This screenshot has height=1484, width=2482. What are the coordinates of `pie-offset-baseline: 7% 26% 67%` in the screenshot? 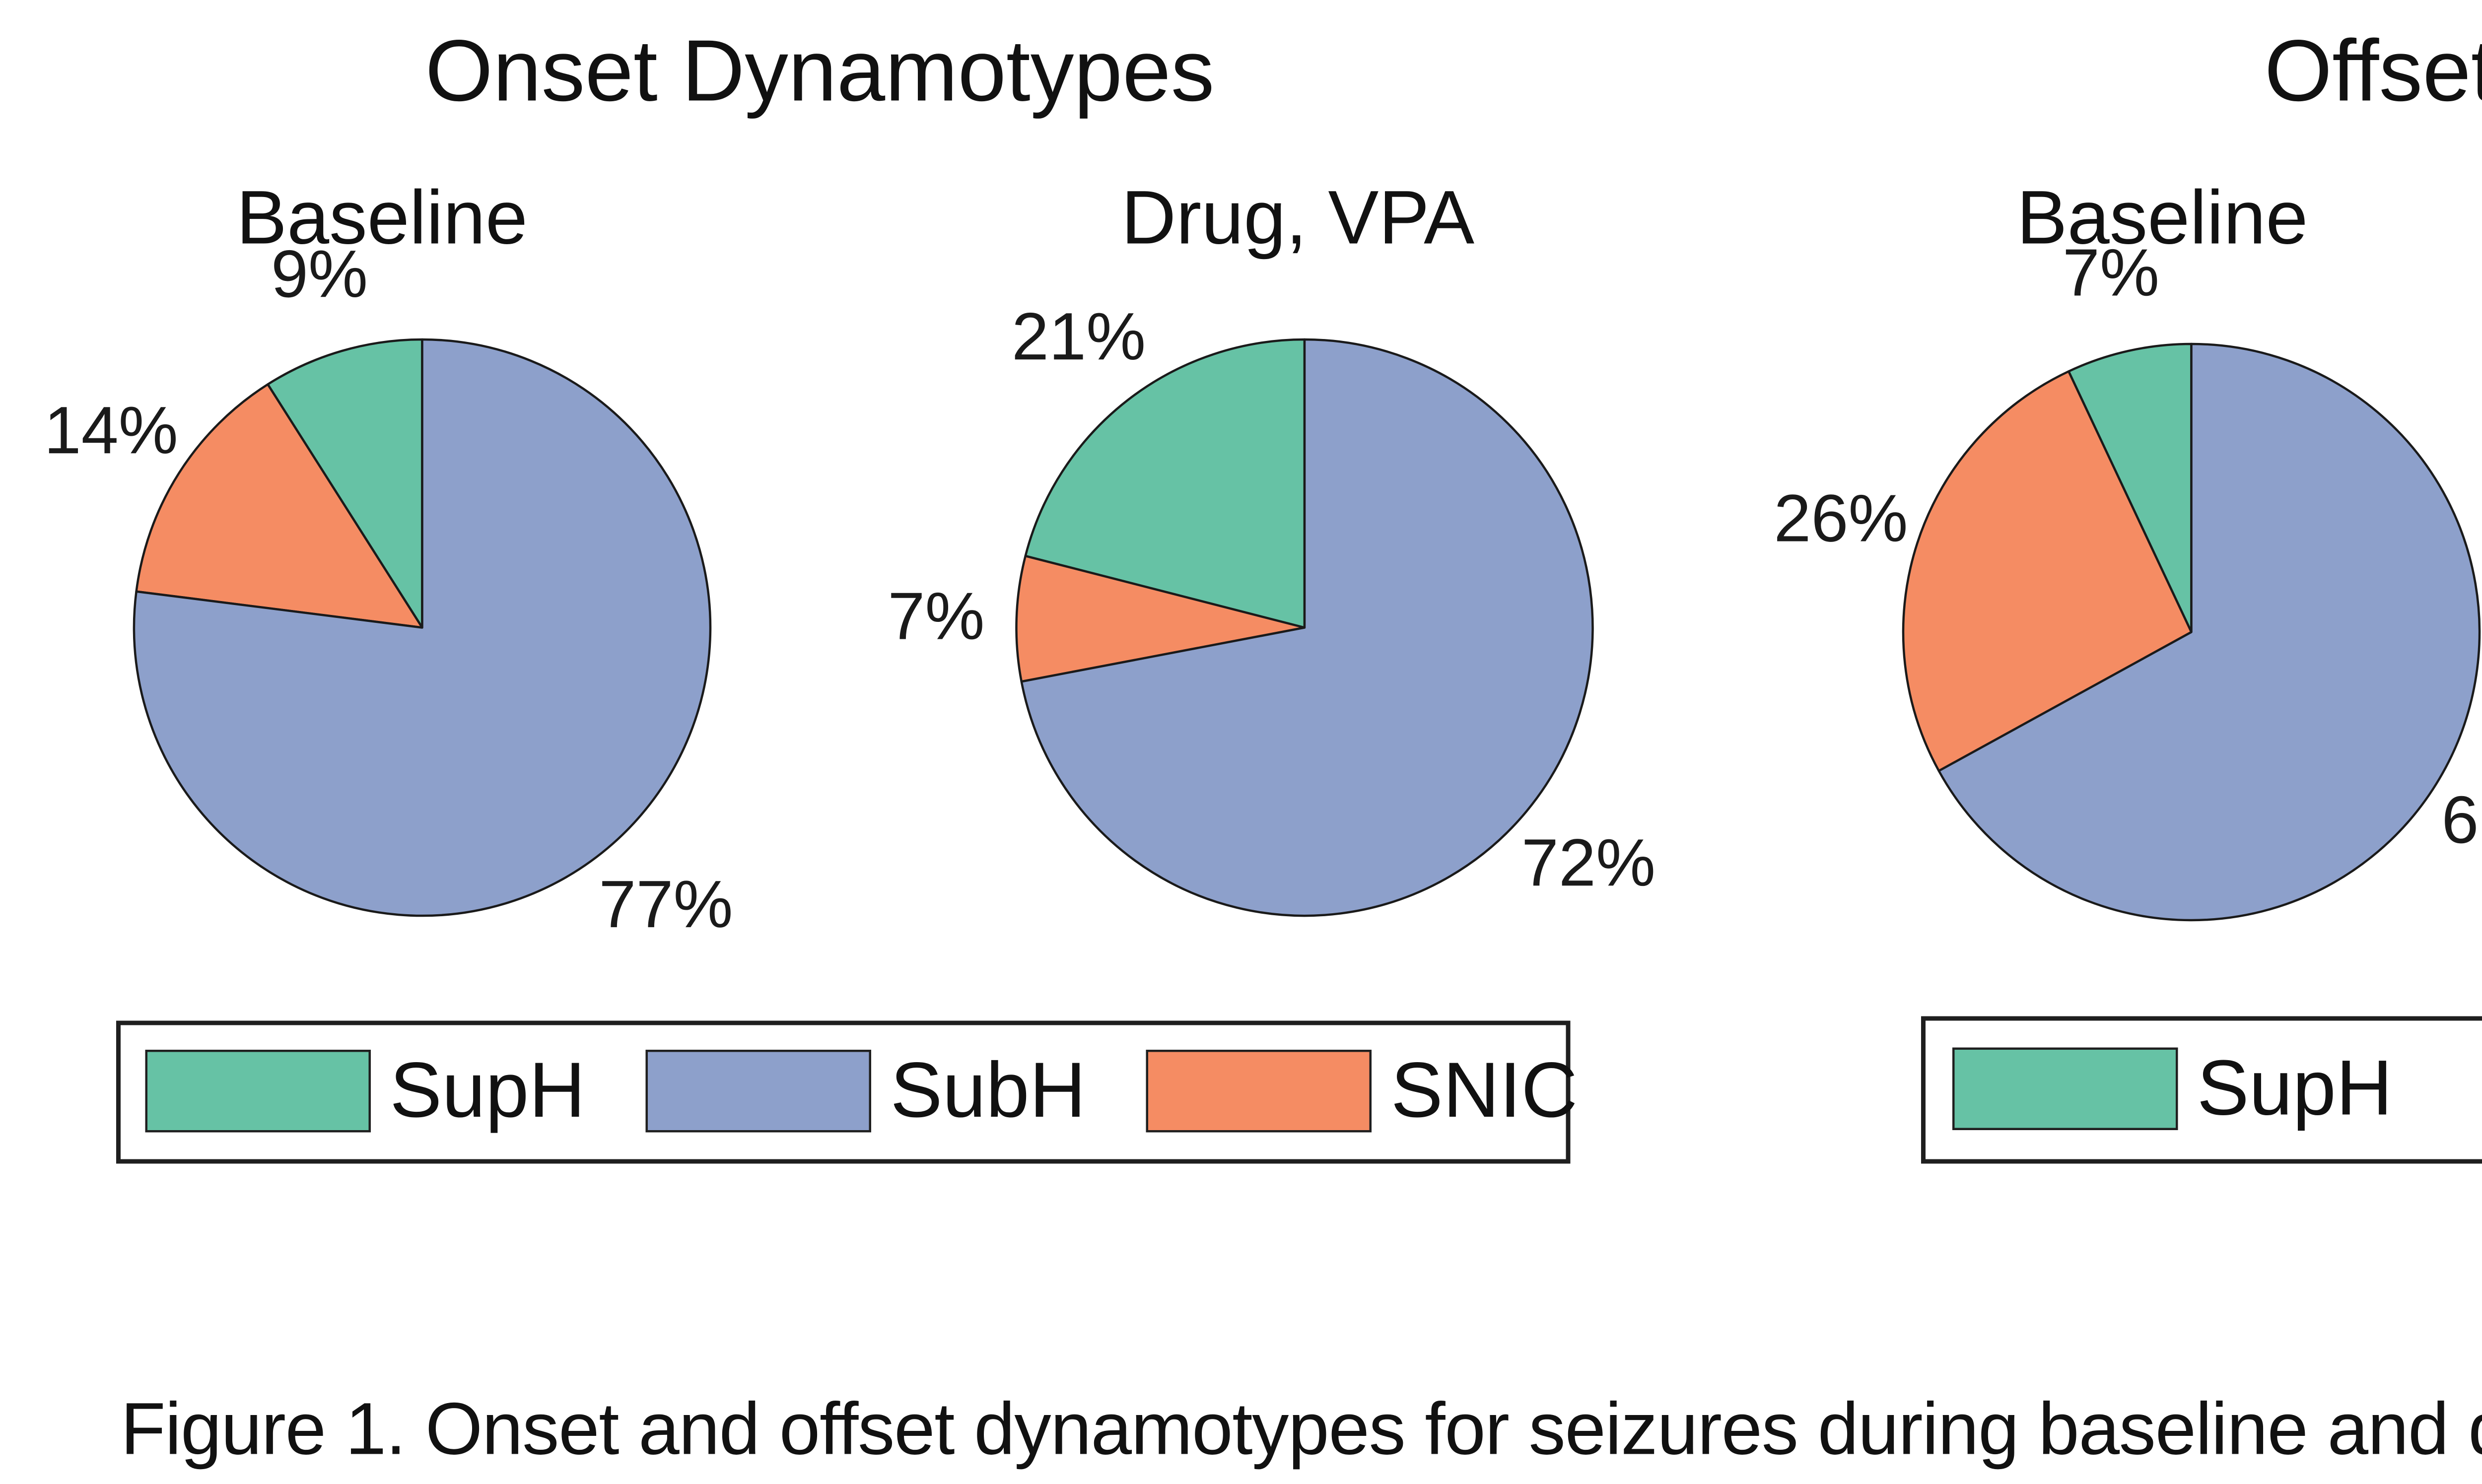 It's located at (2128, 578).